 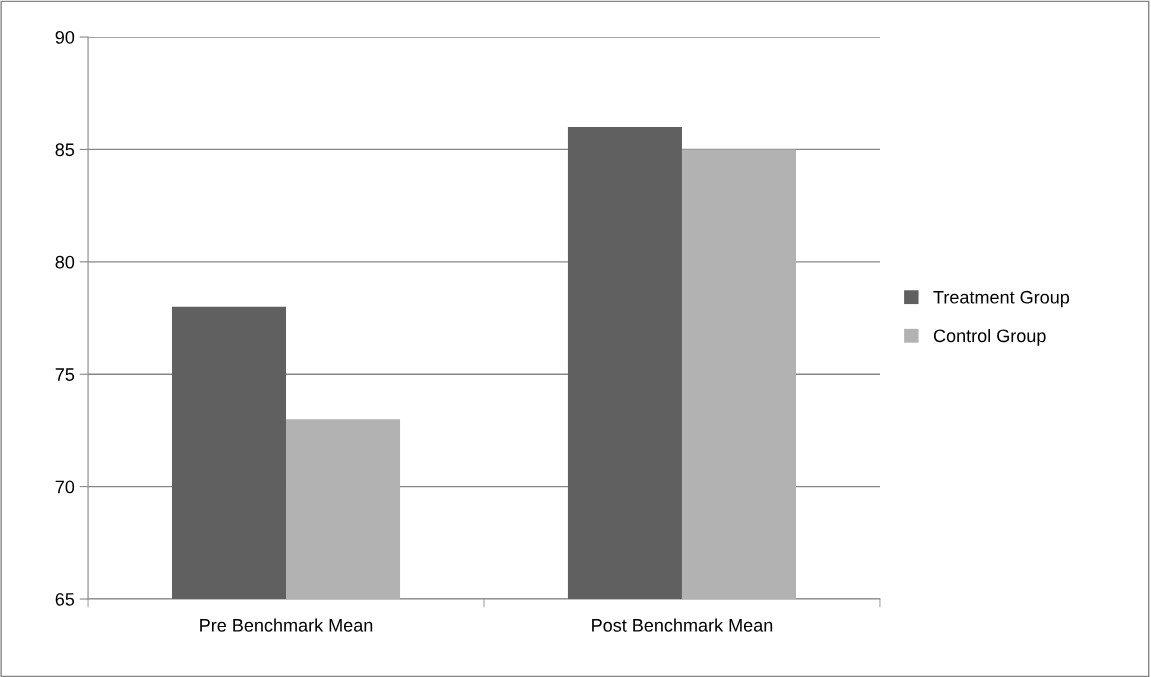 I want to click on y-tick-label: 70, so click(x=65, y=487).